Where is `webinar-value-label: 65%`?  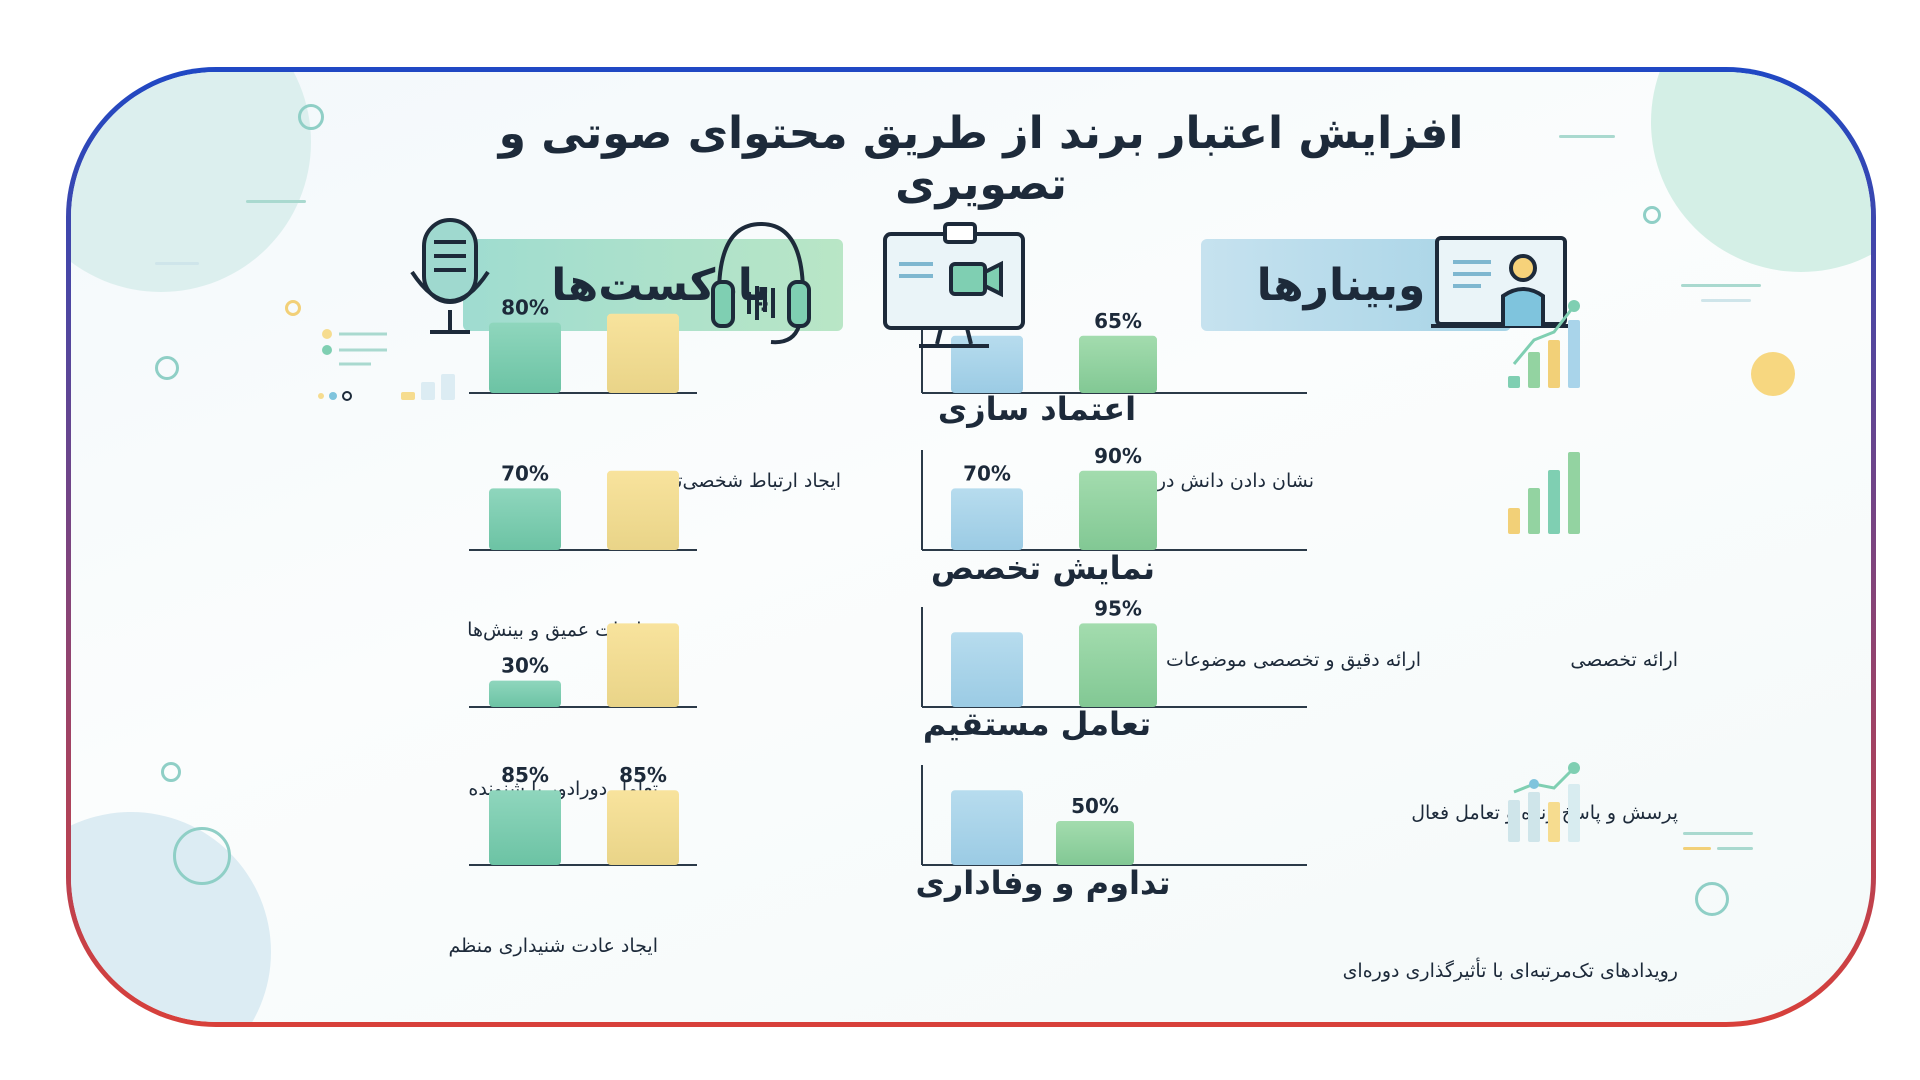
webinar-value-label: 65% is located at coordinates (1118, 321).